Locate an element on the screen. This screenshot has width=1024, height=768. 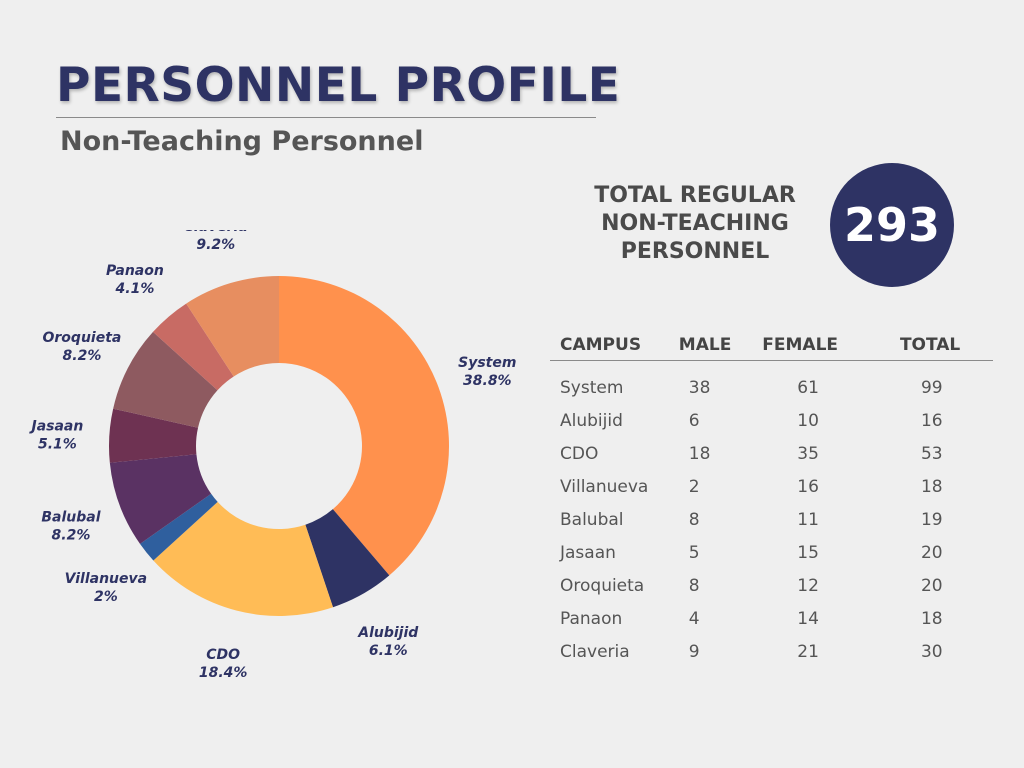
male-cell: 18 is located at coordinates (699, 453).